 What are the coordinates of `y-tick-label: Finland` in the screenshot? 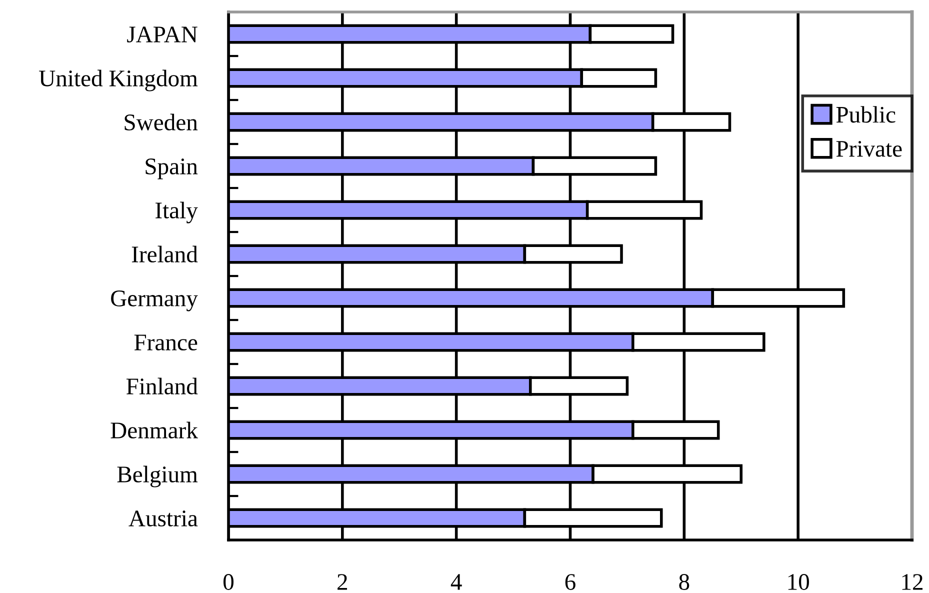 It's located at (162, 386).